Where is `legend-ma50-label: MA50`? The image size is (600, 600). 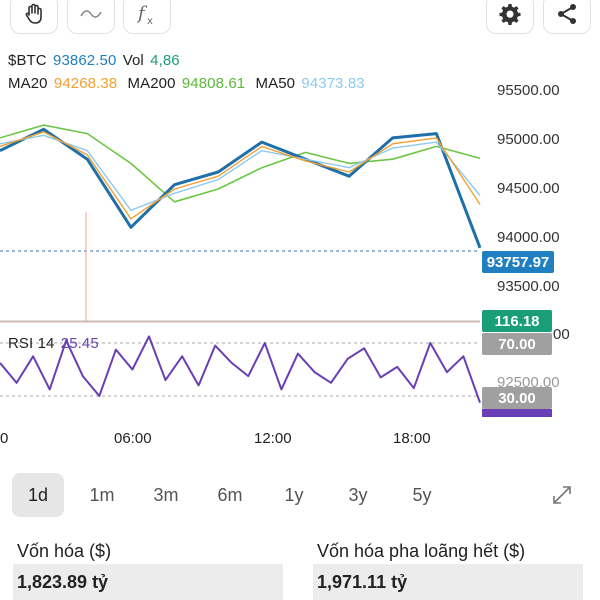 legend-ma50-label: MA50 is located at coordinates (275, 83).